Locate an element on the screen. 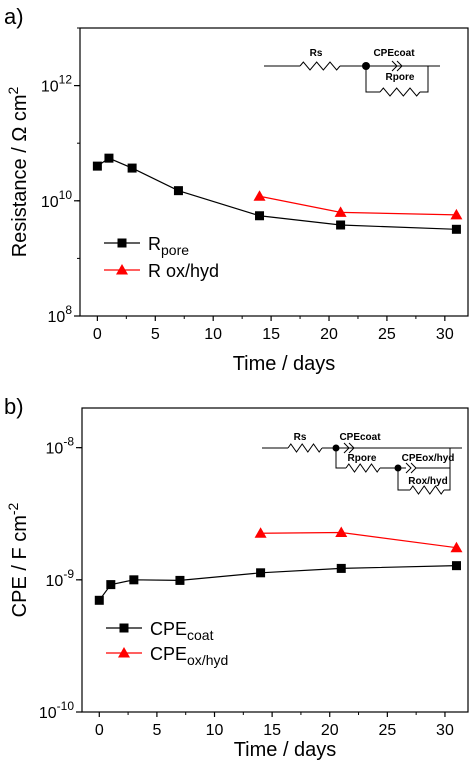 The image size is (474, 763). legend-label-sub: ox/hyd is located at coordinates (207, 660).